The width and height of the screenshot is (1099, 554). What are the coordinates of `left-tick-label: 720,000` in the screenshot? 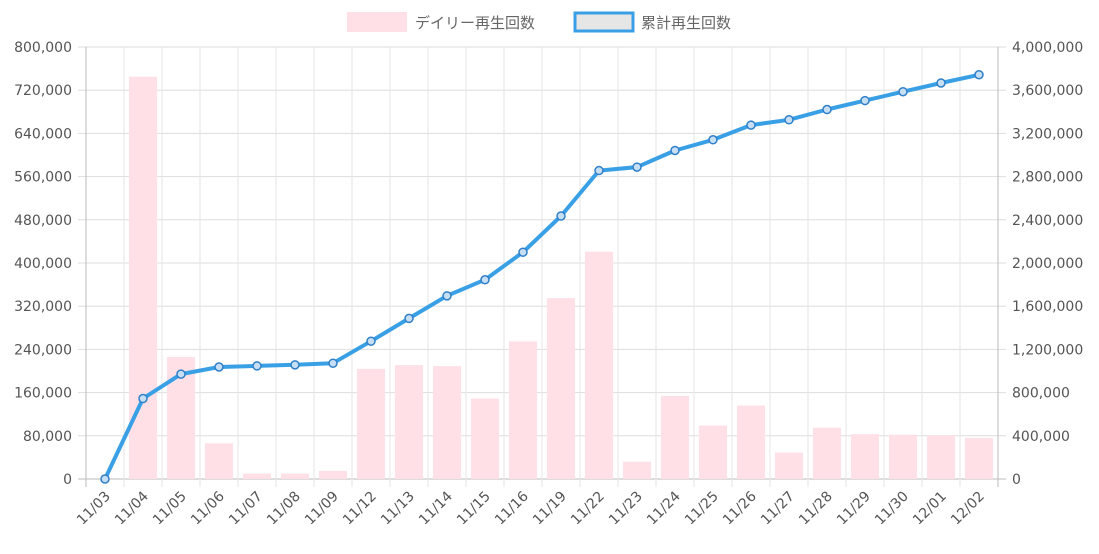 It's located at (43, 91).